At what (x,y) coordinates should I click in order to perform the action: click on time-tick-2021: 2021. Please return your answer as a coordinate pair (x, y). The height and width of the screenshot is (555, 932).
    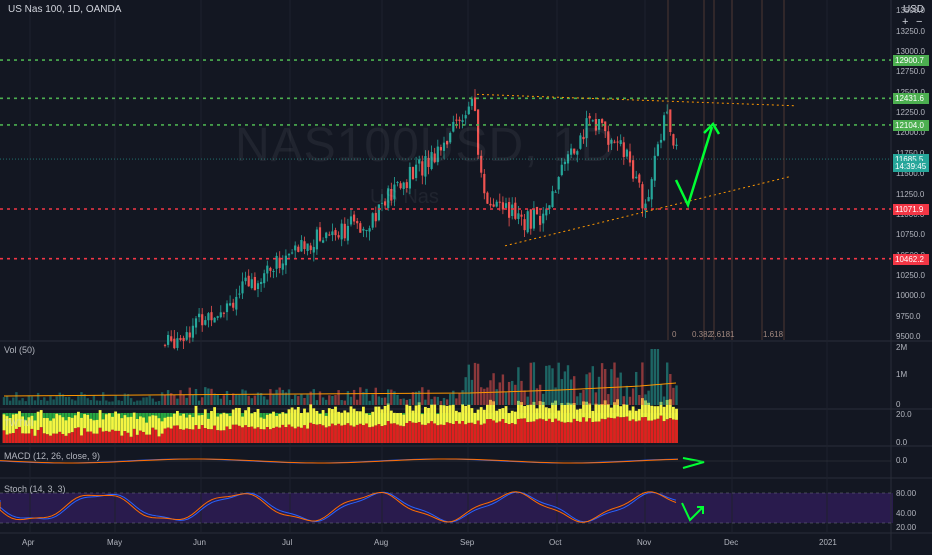
    Looking at the image, I should click on (828, 542).